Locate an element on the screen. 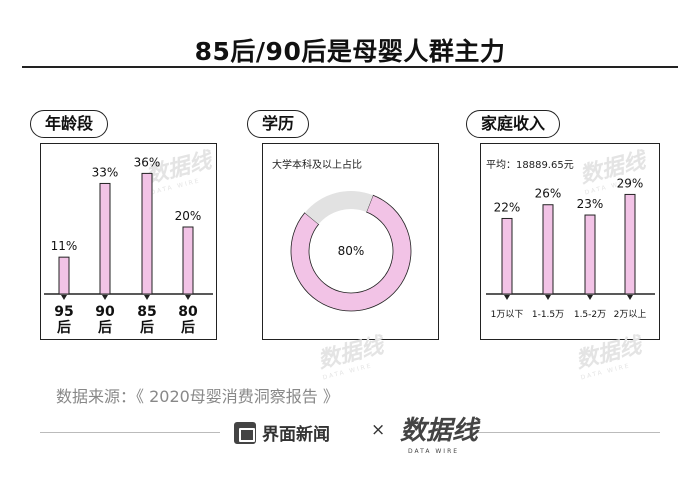  title-underline is located at coordinates (350, 67).